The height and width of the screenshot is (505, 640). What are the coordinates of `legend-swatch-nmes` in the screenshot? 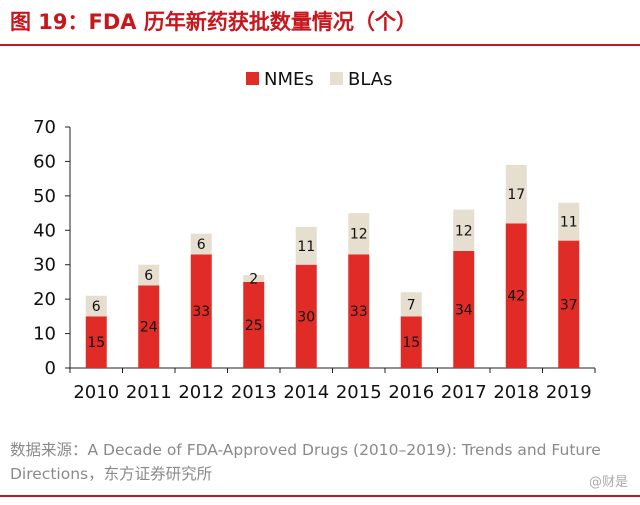 It's located at (252, 78).